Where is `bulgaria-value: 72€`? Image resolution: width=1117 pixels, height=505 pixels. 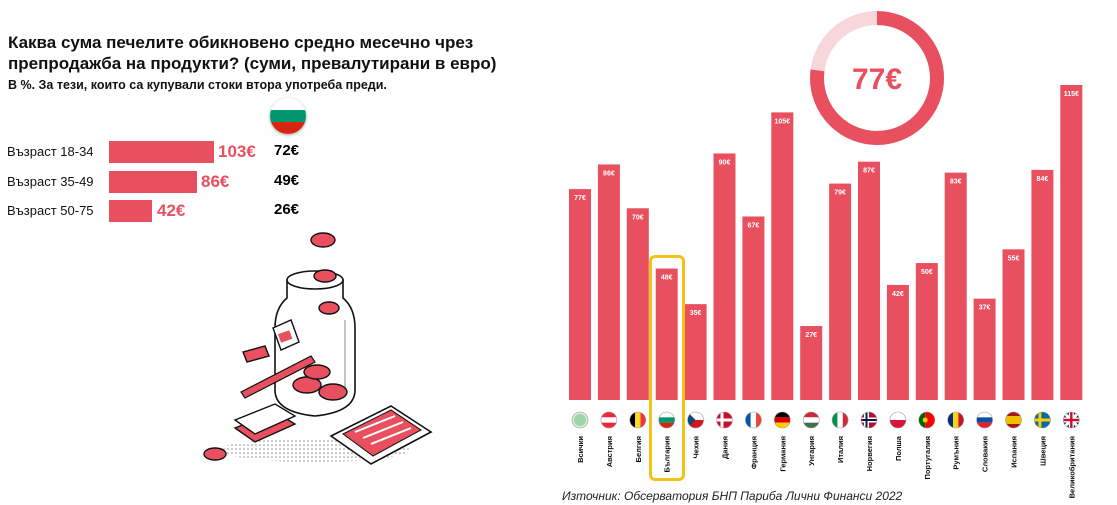
bulgaria-value: 72€ is located at coordinates (287, 150).